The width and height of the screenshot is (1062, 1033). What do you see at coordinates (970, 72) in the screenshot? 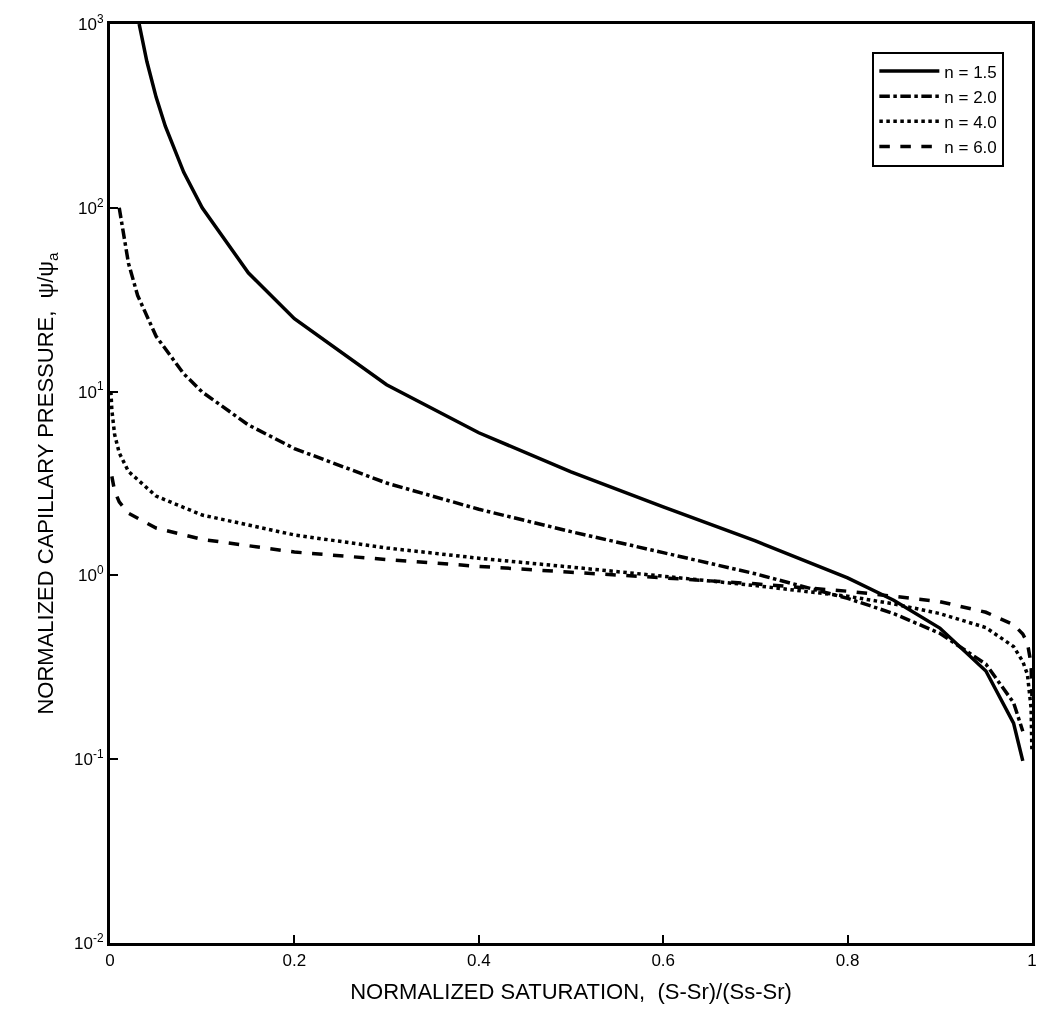
I see `legend-label: n = 1.5` at bounding box center [970, 72].